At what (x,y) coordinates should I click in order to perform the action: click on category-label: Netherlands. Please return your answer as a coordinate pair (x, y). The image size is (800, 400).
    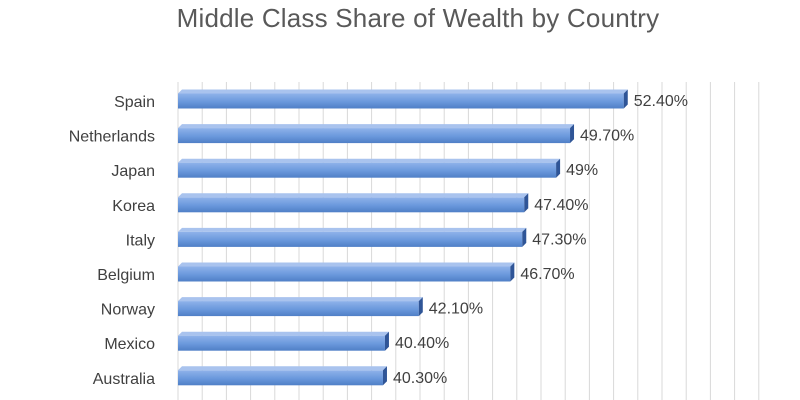
    Looking at the image, I should click on (112, 137).